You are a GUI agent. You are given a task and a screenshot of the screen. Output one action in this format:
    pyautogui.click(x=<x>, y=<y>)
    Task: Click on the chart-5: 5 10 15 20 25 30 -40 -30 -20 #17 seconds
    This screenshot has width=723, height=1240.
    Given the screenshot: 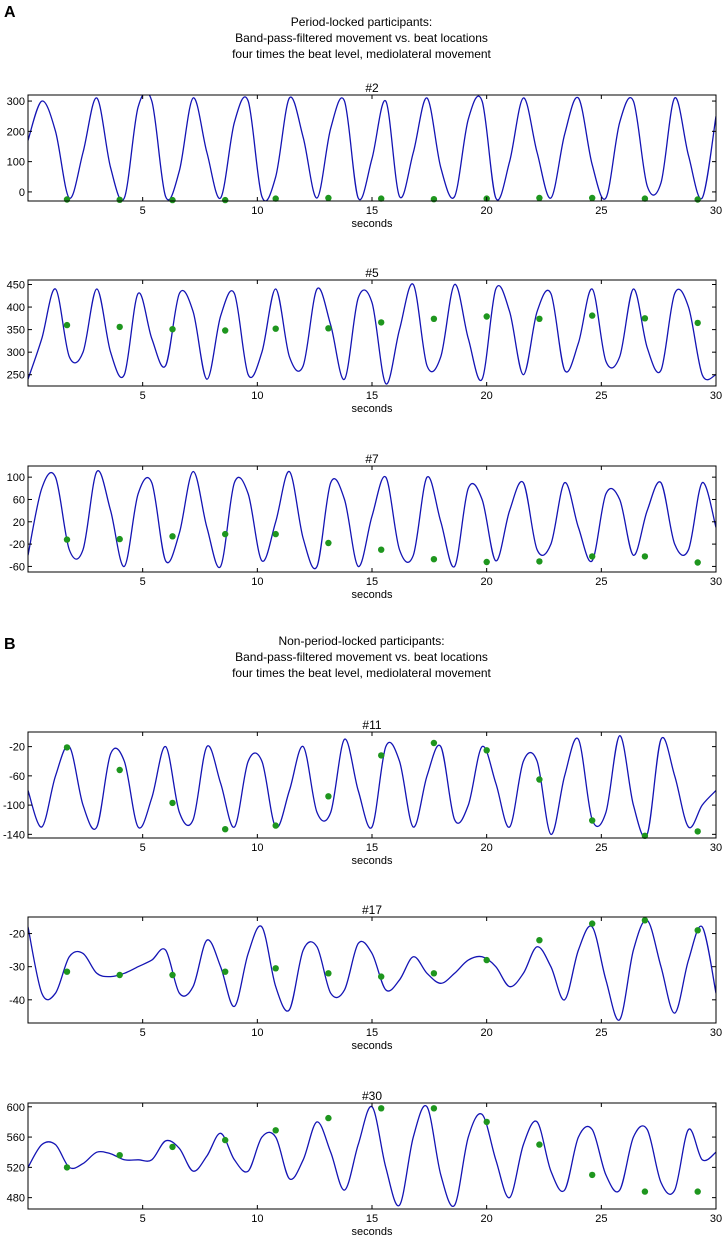 What is the action you would take?
    pyautogui.click(x=365, y=977)
    